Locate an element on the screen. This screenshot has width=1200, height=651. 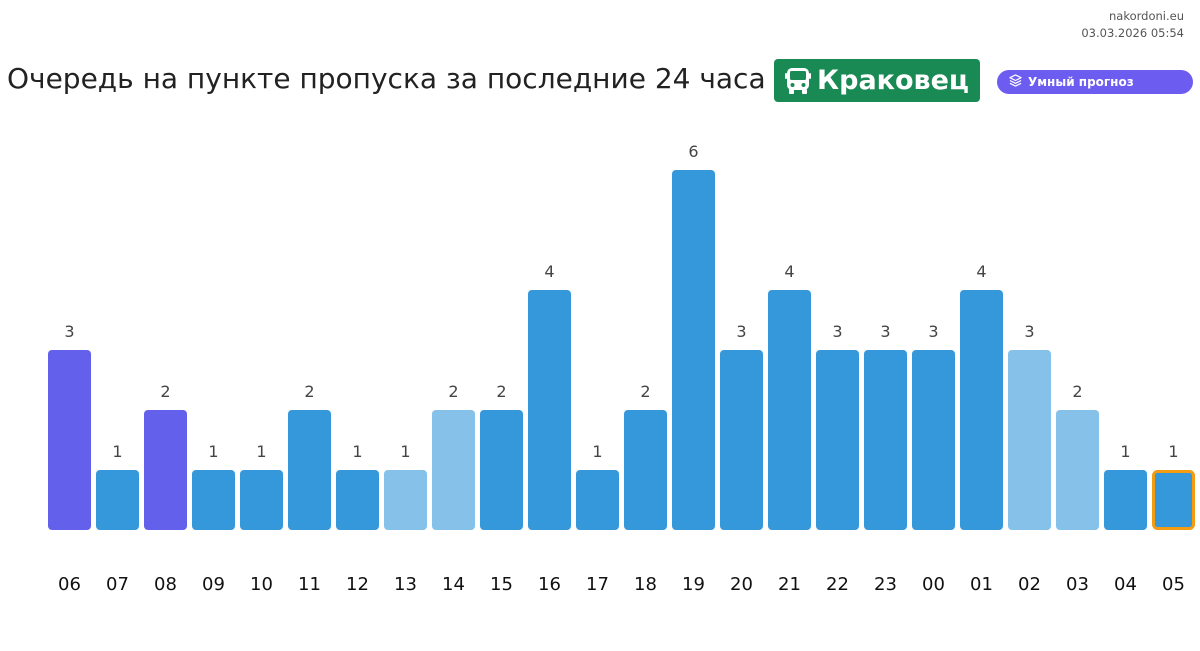
value-label-16: 4 is located at coordinates (549, 271).